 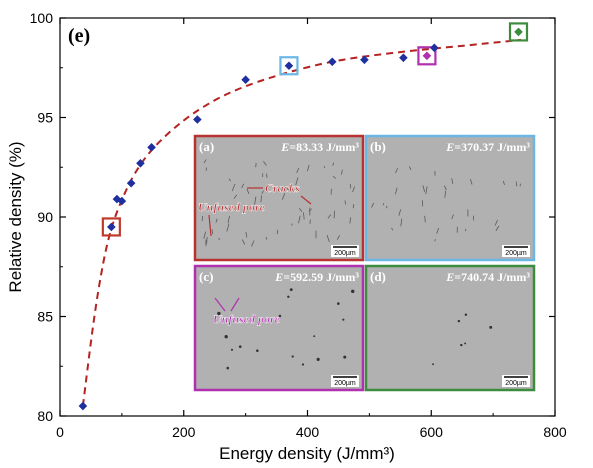 I want to click on y-tick-label: 85, so click(x=45, y=317).